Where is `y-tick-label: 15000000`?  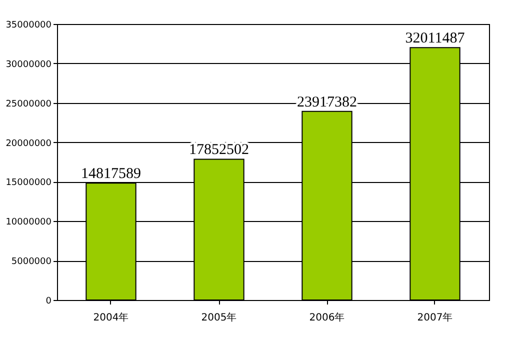 y-tick-label: 15000000 is located at coordinates (29, 183).